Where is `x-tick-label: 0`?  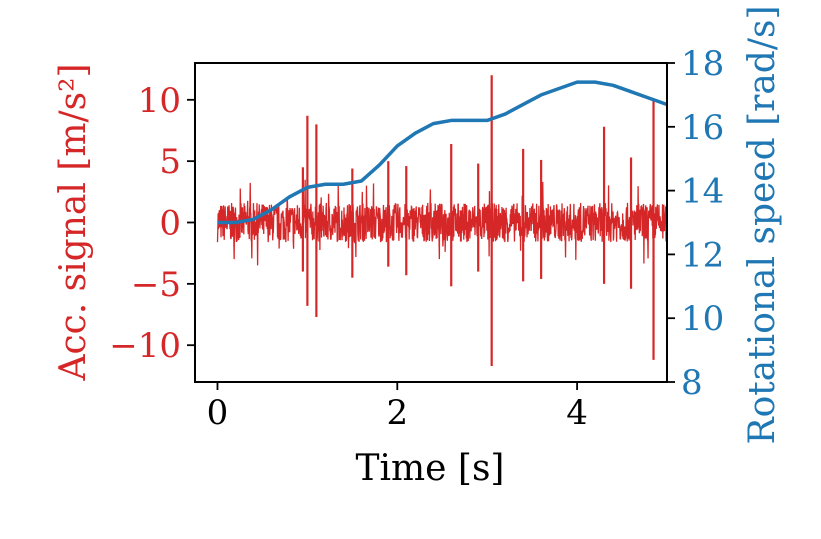
x-tick-label: 0 is located at coordinates (218, 413).